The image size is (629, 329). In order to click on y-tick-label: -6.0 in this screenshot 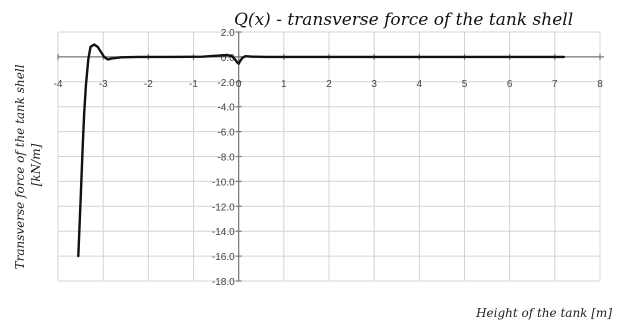, I will do `click(226, 133)`.